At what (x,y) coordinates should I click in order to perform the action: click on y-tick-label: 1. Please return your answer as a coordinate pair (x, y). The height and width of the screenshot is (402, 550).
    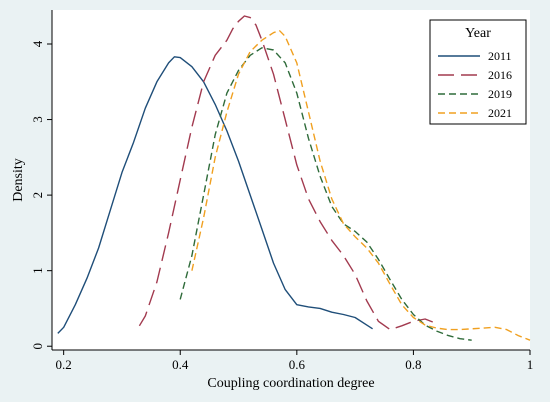
    Looking at the image, I should click on (37, 270).